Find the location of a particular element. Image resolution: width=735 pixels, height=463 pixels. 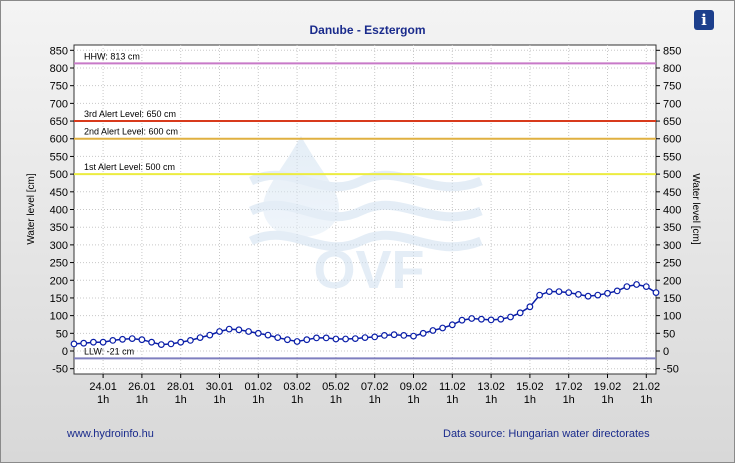

y-tick-label-right: 500 is located at coordinates (672, 175).